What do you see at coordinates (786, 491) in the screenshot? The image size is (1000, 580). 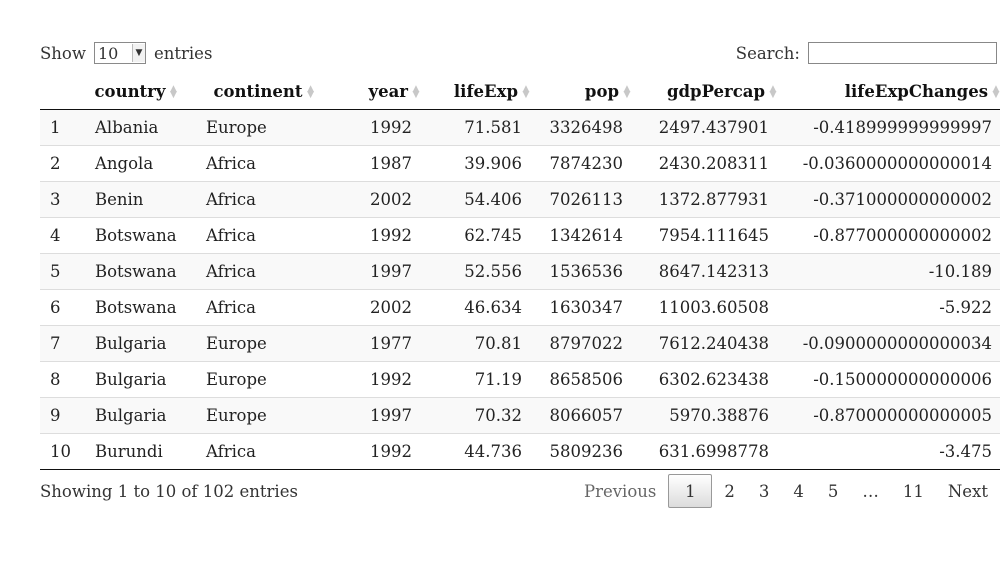 I see `pagination: Previous 1 2 3 4 5 … 11 Next` at bounding box center [786, 491].